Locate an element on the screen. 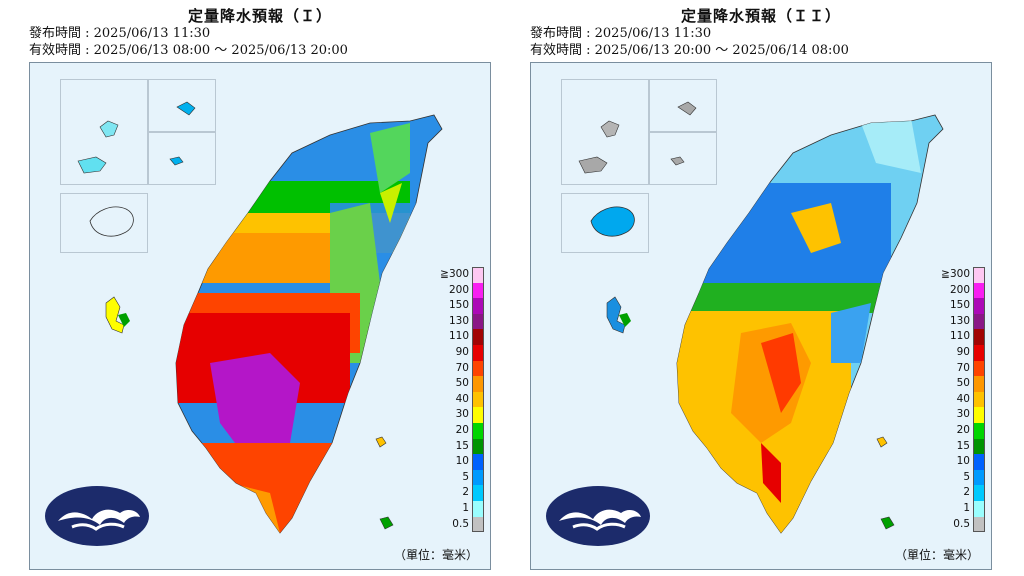  legend-label: 40 is located at coordinates (462, 398).